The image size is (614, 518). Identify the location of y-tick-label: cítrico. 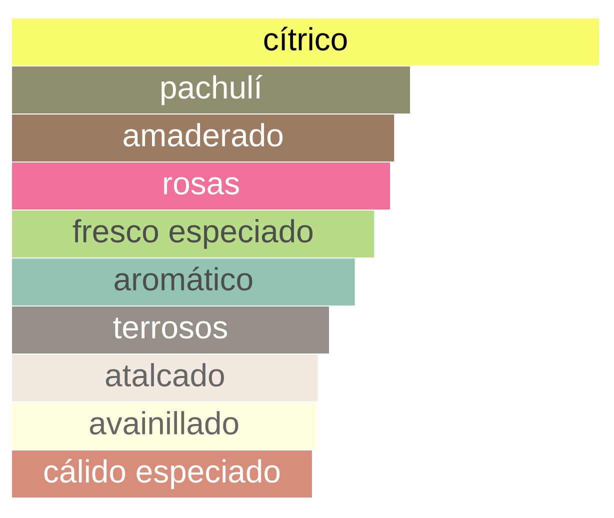
(305, 38).